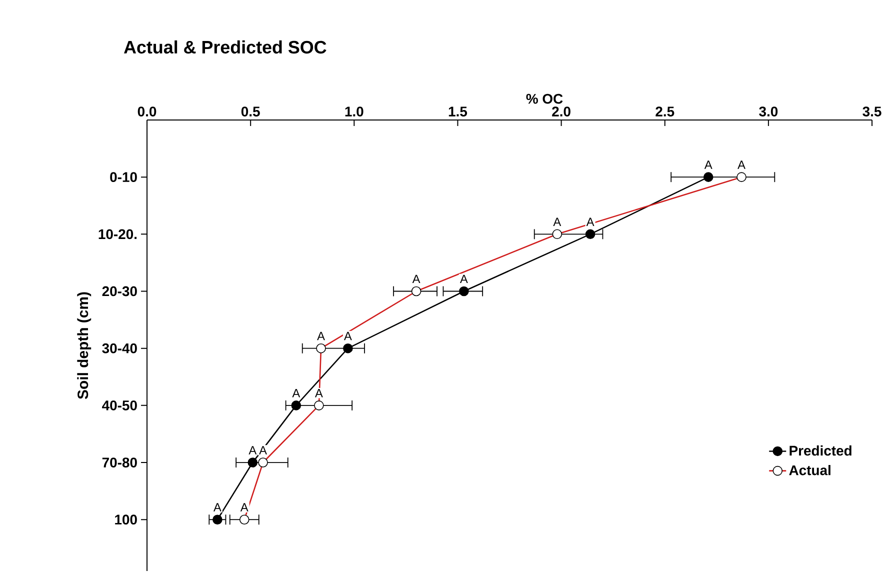  Describe the element at coordinates (872, 111) in the screenshot. I see `x-tick-label: 3.5` at that location.